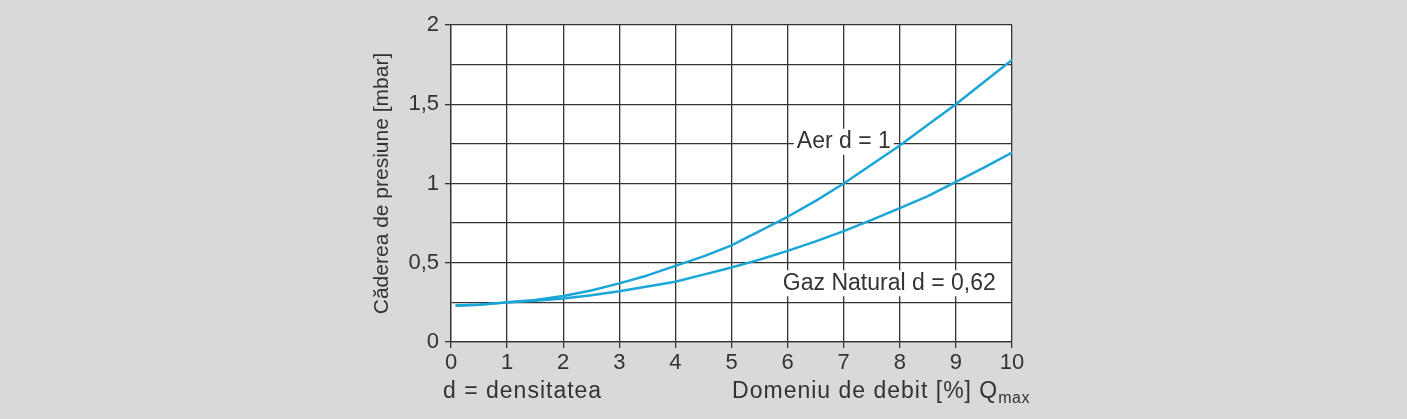 The height and width of the screenshot is (419, 1407). Describe the element at coordinates (451, 362) in the screenshot. I see `x-tick-label: 0` at that location.